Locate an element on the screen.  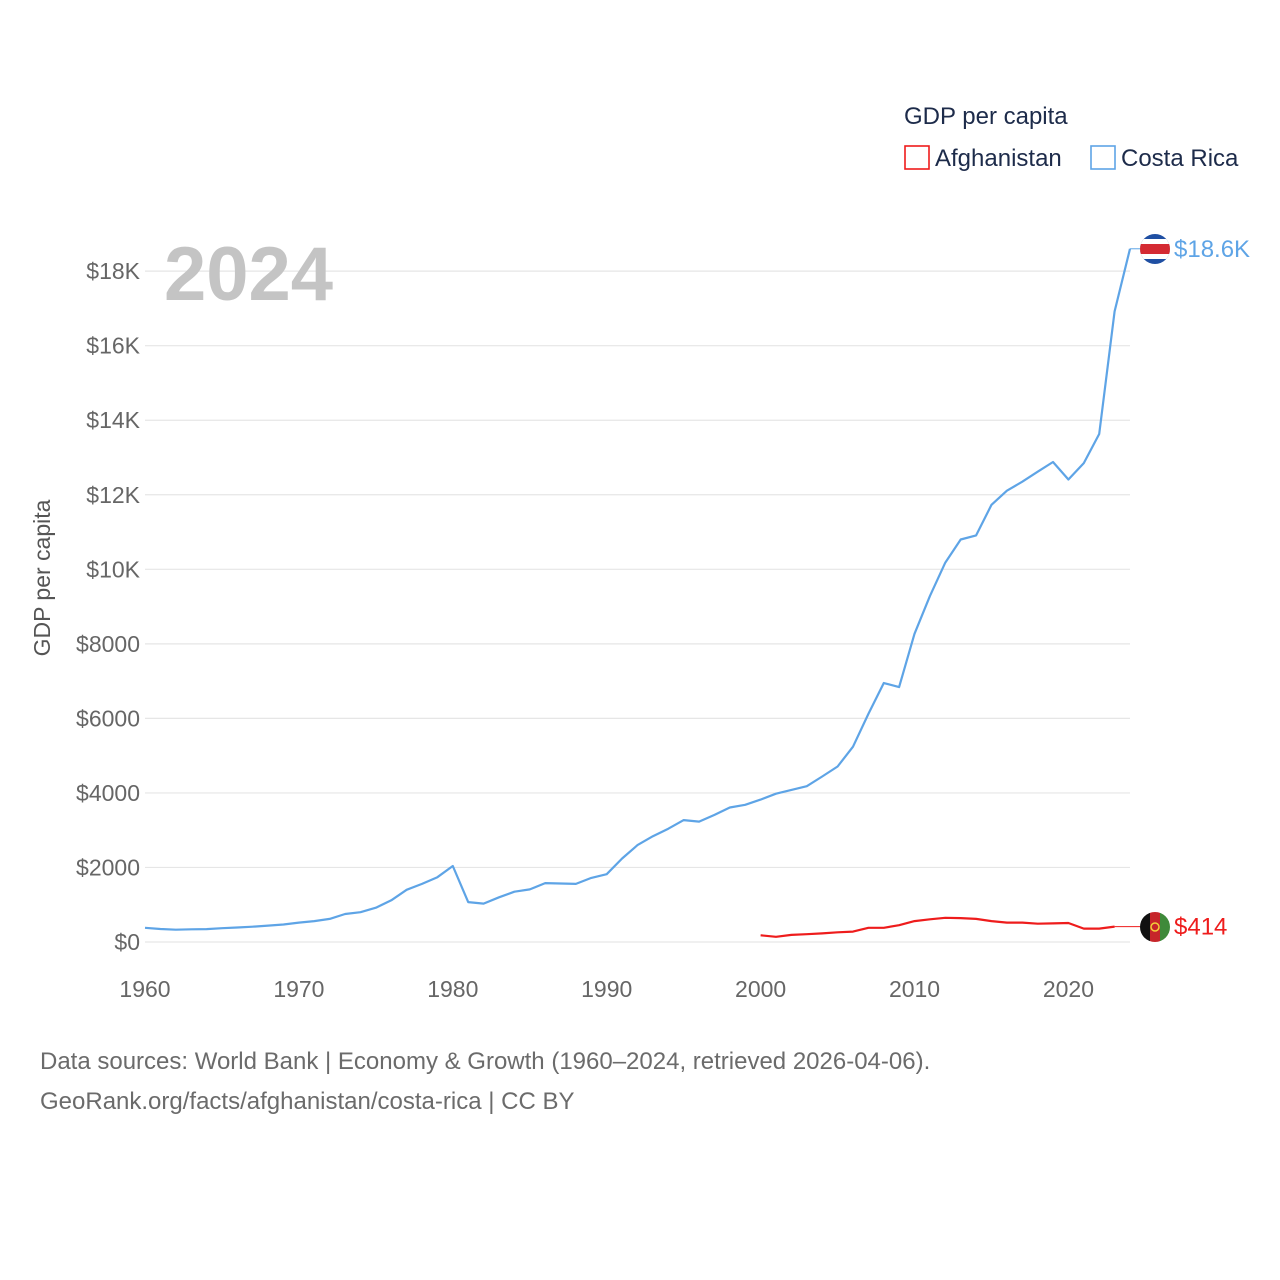
costa-rica-flag-icon is located at coordinates (1155, 249).